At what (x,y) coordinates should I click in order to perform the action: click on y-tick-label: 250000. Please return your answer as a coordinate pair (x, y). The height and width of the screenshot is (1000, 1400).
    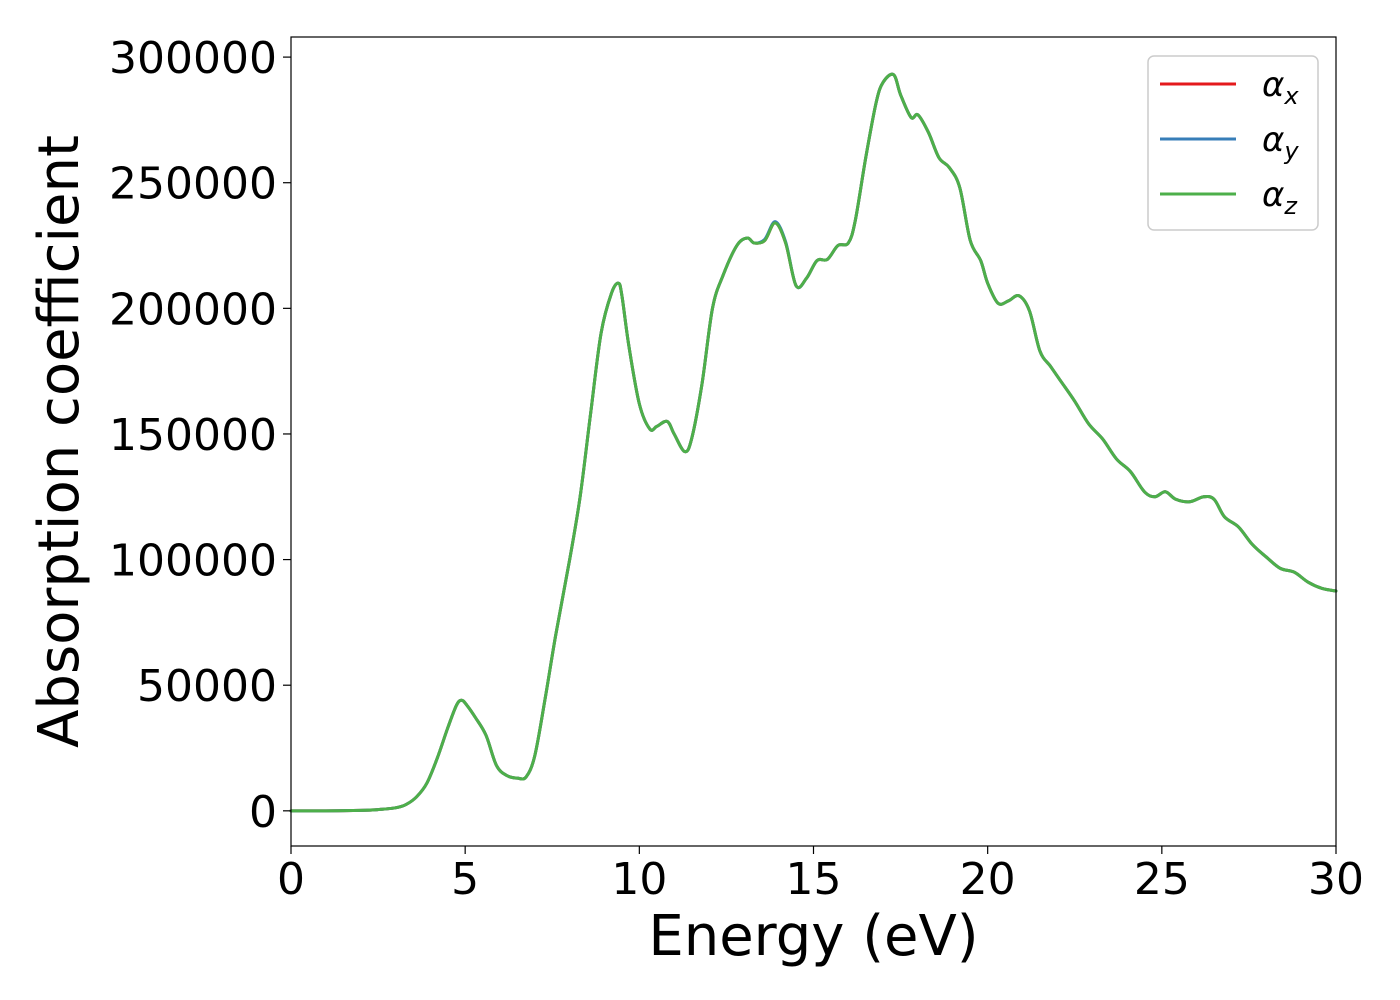
    Looking at the image, I should click on (193, 184).